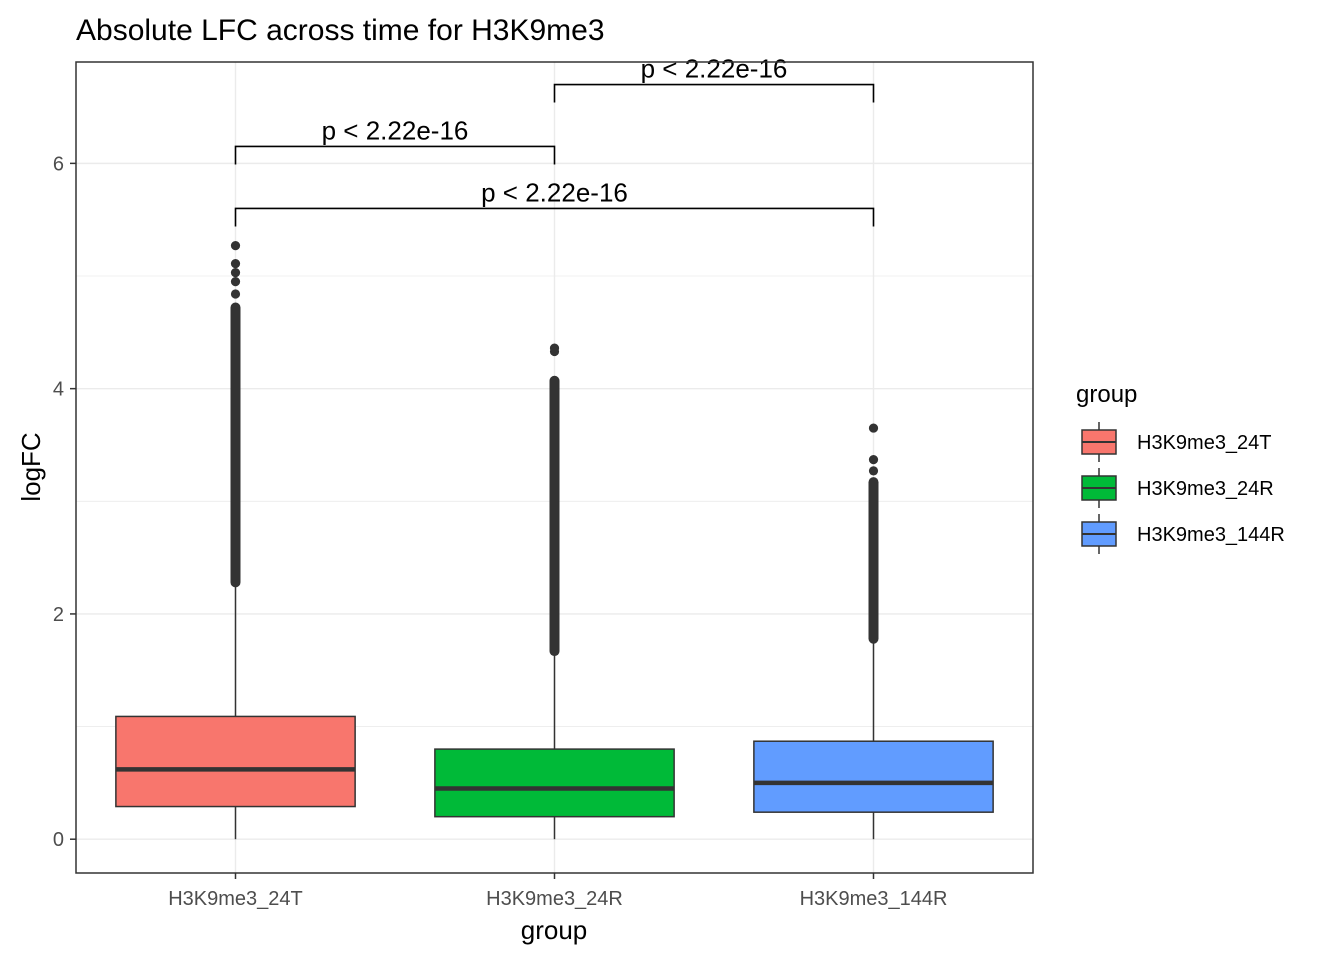 Image resolution: width=1344 pixels, height=960 pixels. I want to click on legend-item: H3K9me3_24R, so click(1177, 488).